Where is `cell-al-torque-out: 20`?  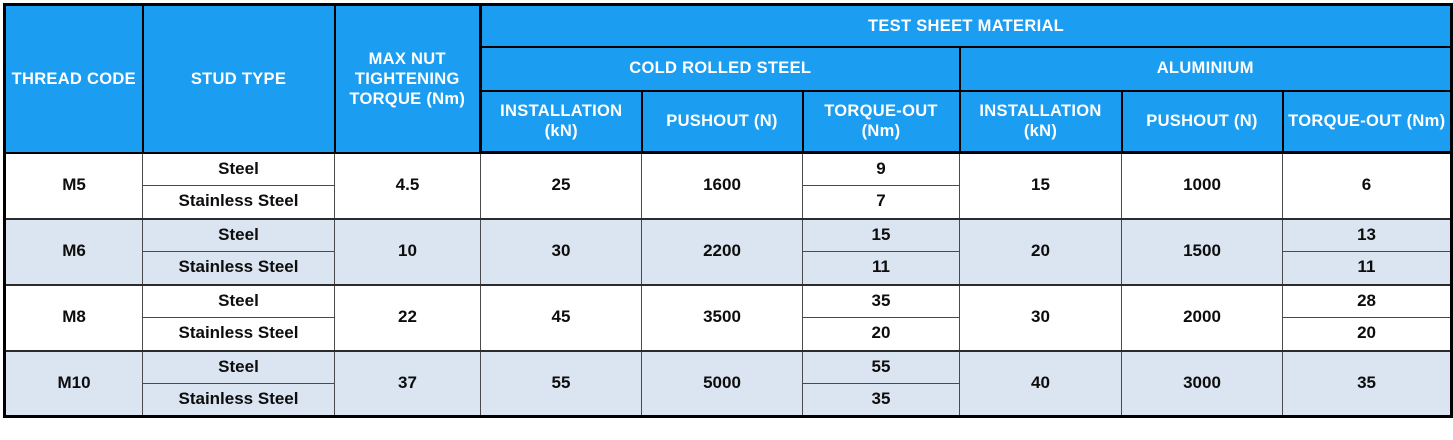 cell-al-torque-out: 20 is located at coordinates (1367, 334).